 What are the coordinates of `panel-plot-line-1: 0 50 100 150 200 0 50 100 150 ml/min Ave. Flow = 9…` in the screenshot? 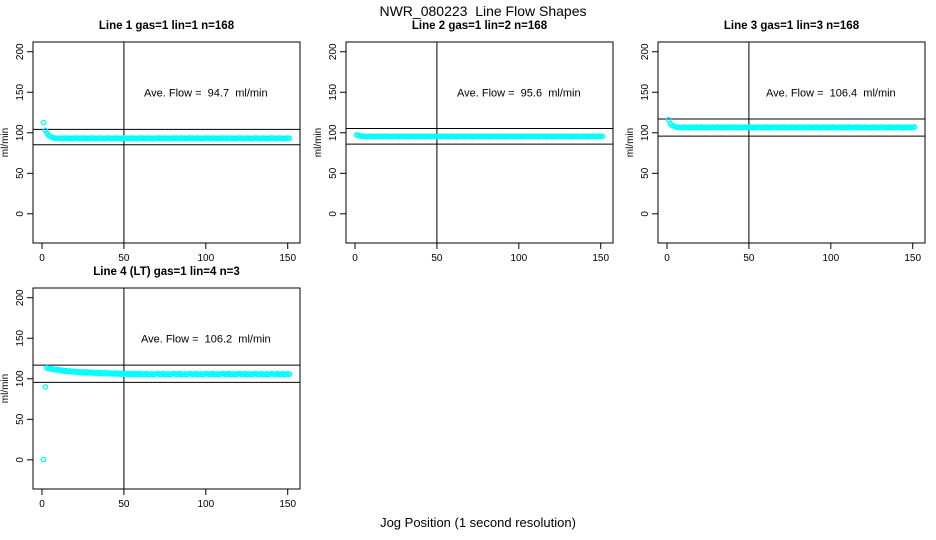 It's located at (150, 152).